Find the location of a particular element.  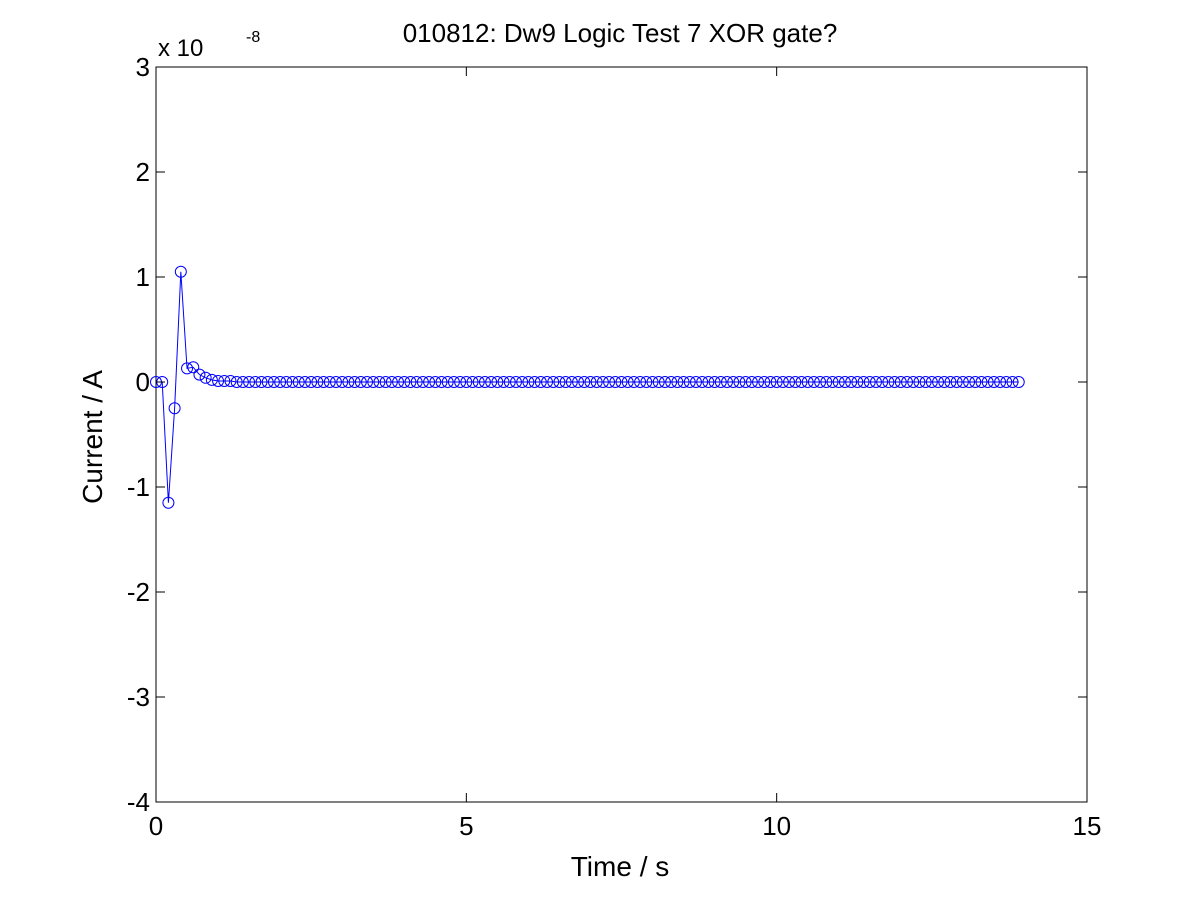

x-tick-label: 15 is located at coordinates (1087, 826).